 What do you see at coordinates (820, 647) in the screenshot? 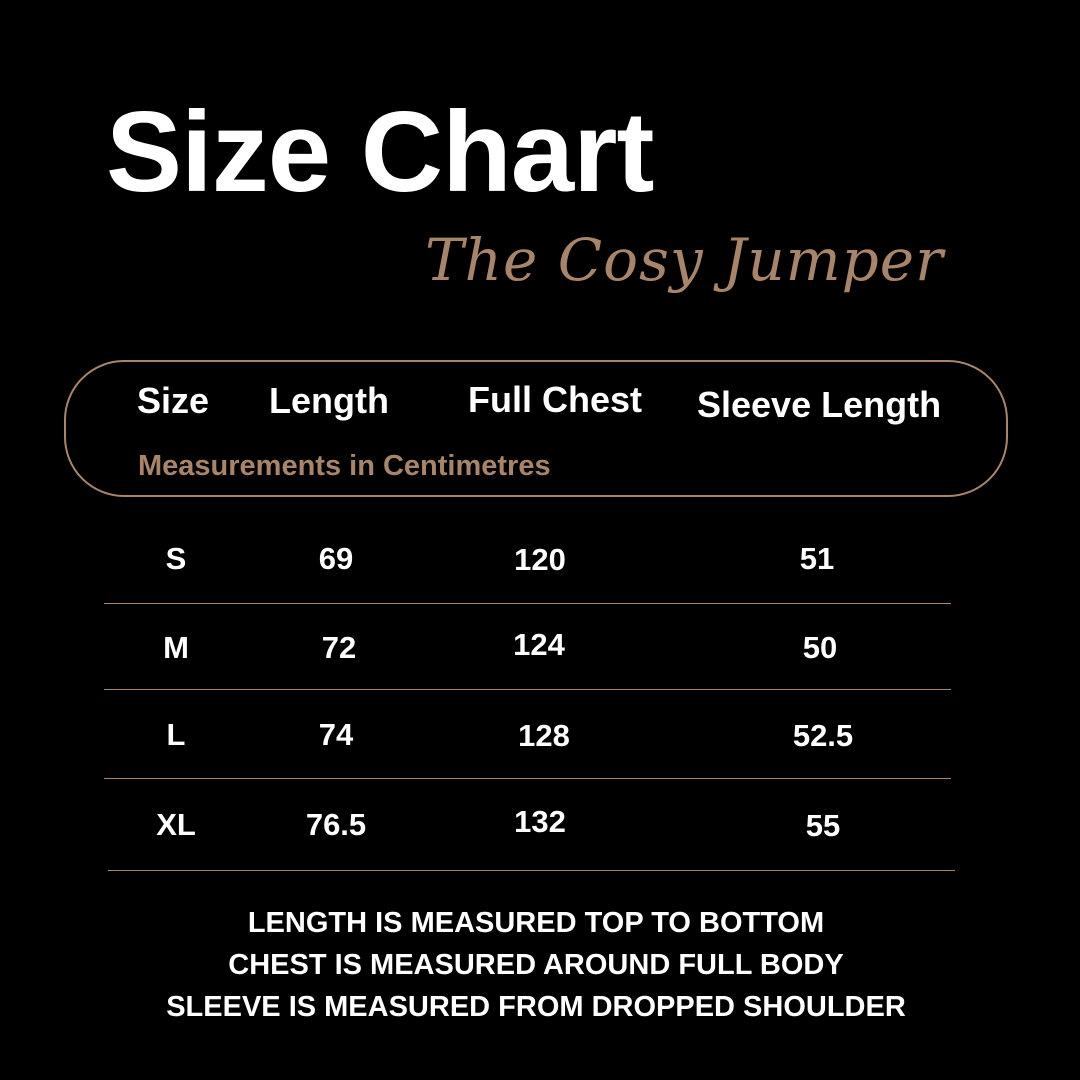
I see `cell-sleeve: 50` at bounding box center [820, 647].